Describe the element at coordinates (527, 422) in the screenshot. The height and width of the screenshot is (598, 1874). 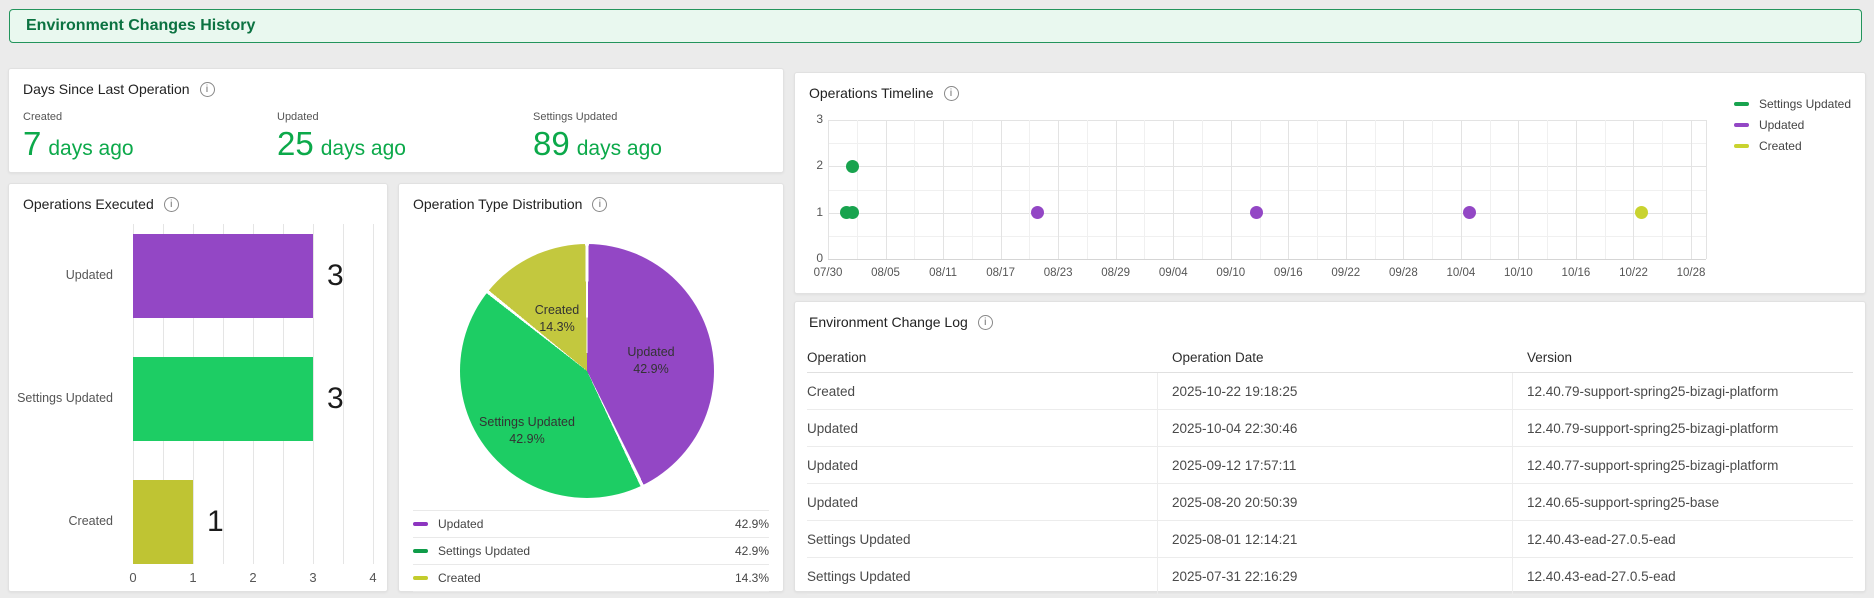
I see `pie-slice-name: Settings Updated` at that location.